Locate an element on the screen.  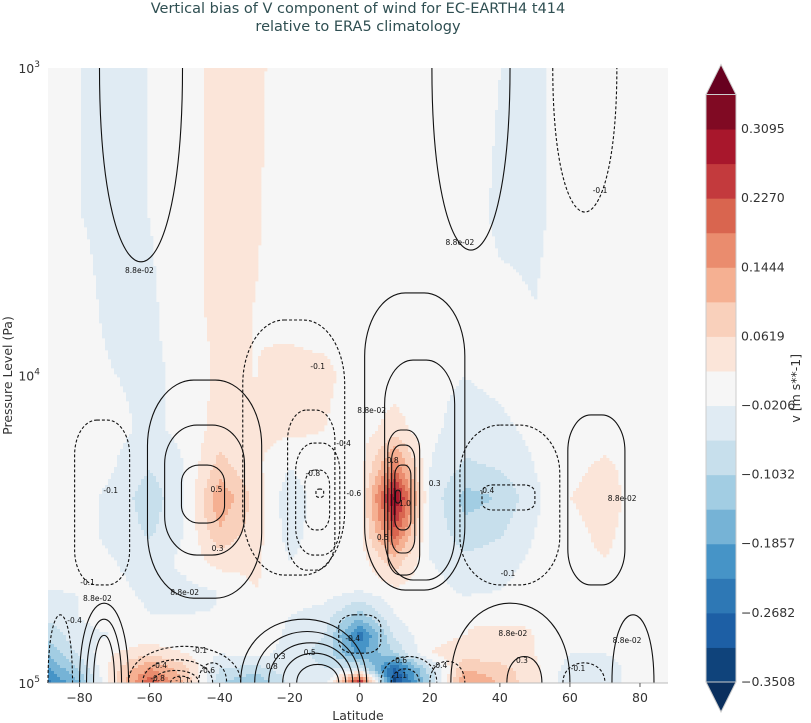
colorbar-tick-label: 0.2270 is located at coordinates (763, 197).